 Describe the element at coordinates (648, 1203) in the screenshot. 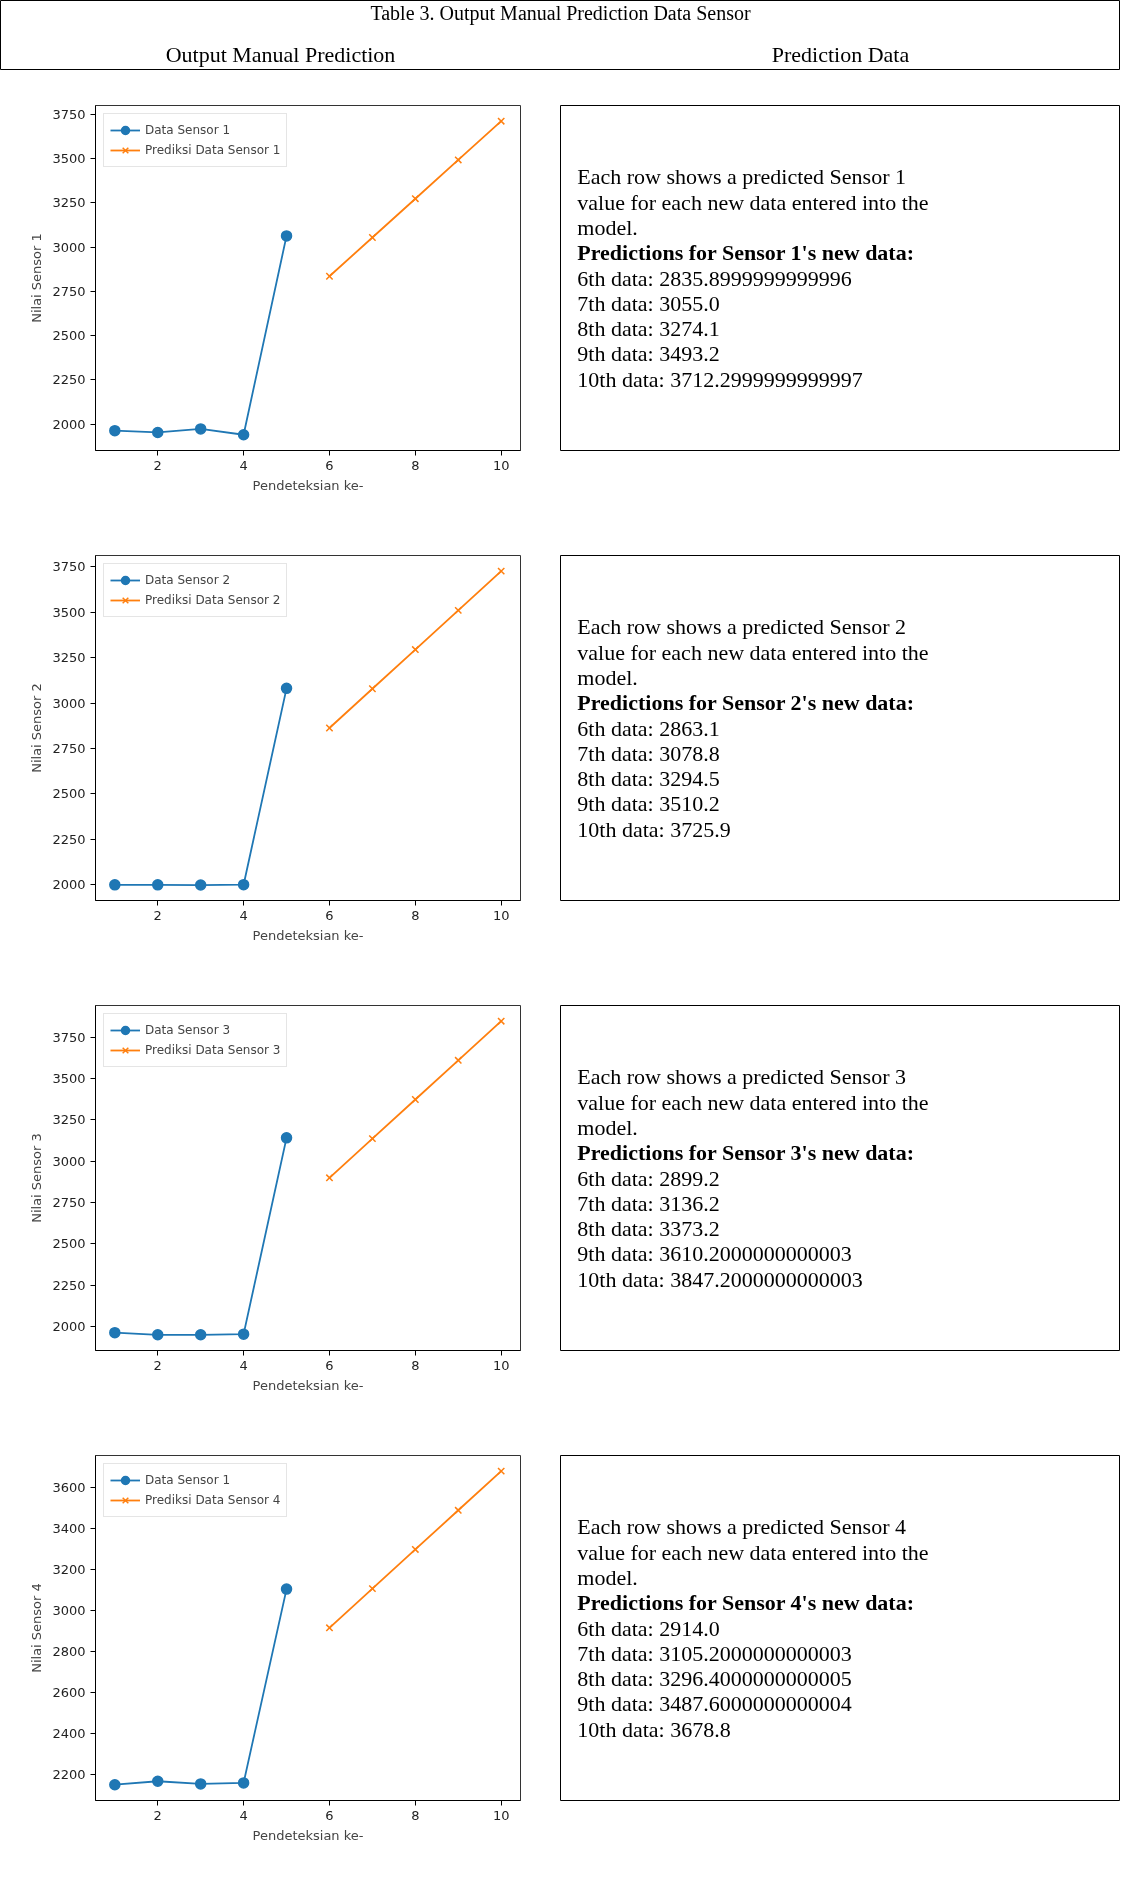

I see `text: 7th data: 3136.2` at that location.